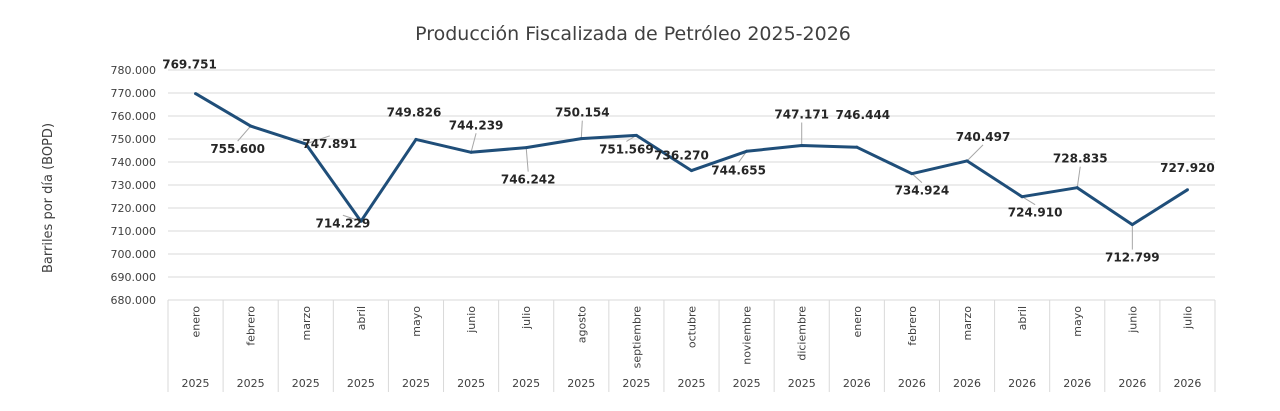 The height and width of the screenshot is (411, 1280). Describe the element at coordinates (922, 191) in the screenshot. I see `data-label: 734.924` at that location.